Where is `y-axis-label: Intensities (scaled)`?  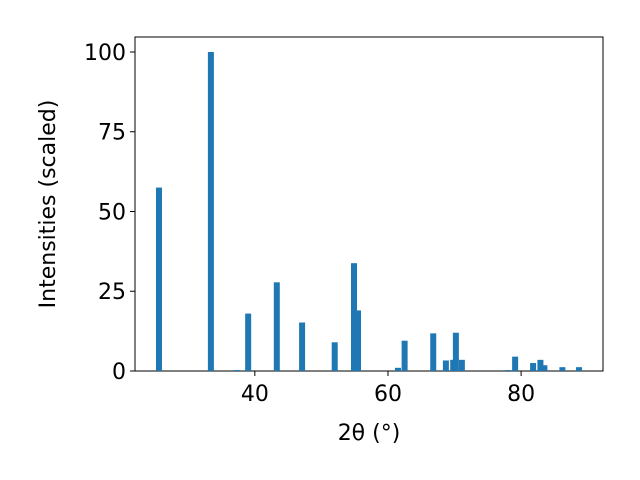 y-axis-label: Intensities (scaled) is located at coordinates (48, 204).